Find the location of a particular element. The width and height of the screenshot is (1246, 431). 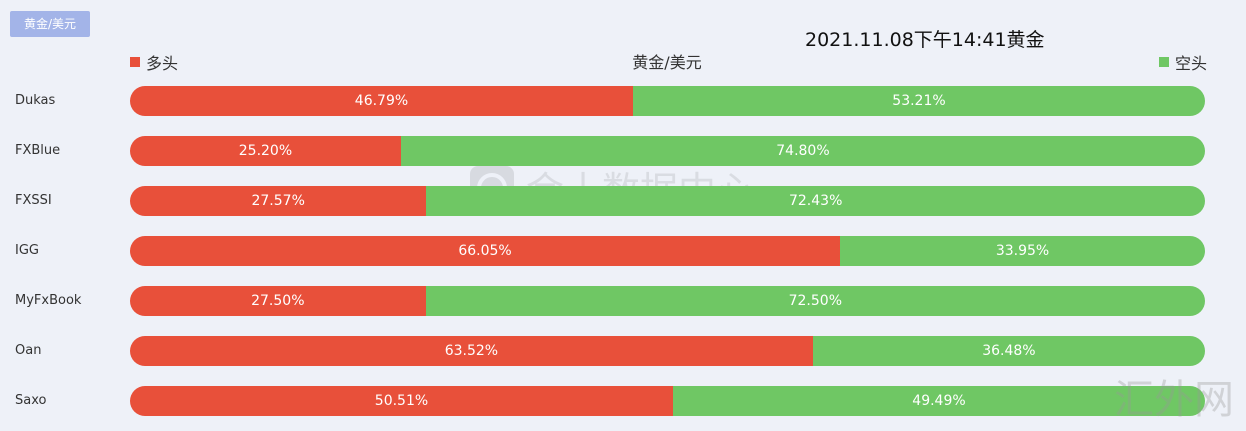

category-label: Dukas is located at coordinates (35, 100).